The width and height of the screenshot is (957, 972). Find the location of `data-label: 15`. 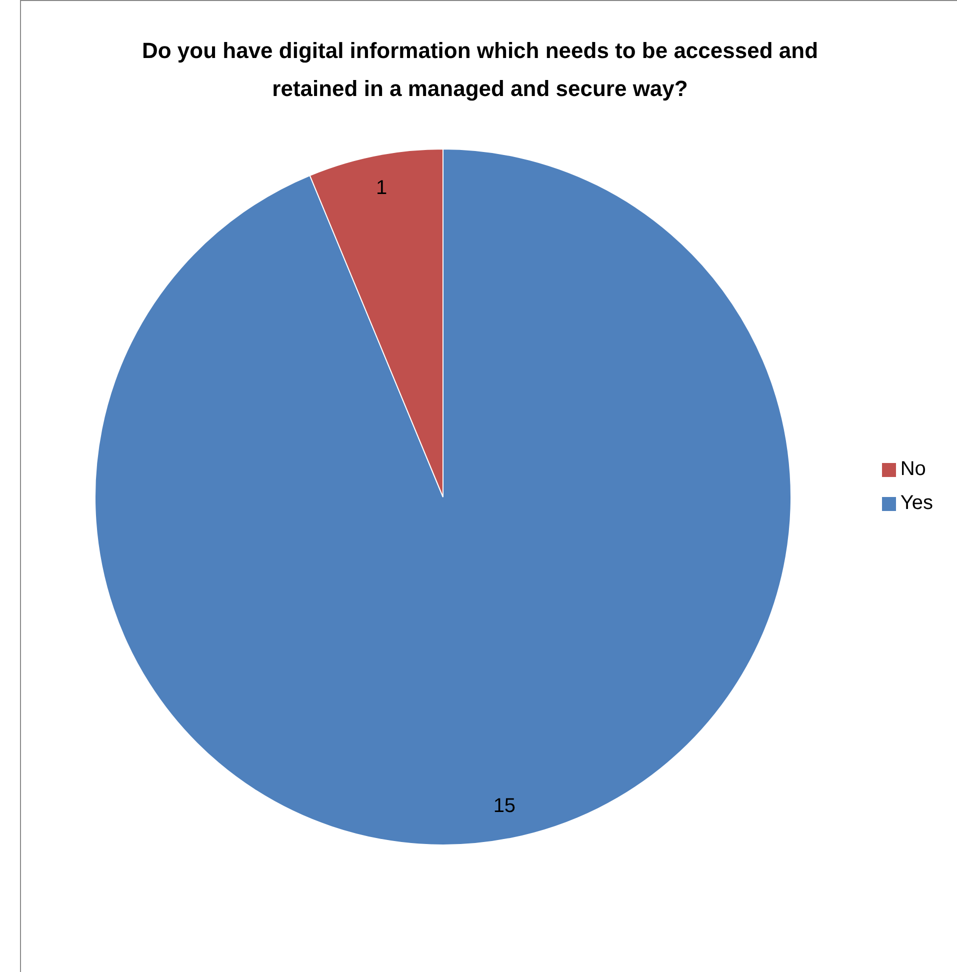

data-label: 15 is located at coordinates (504, 805).